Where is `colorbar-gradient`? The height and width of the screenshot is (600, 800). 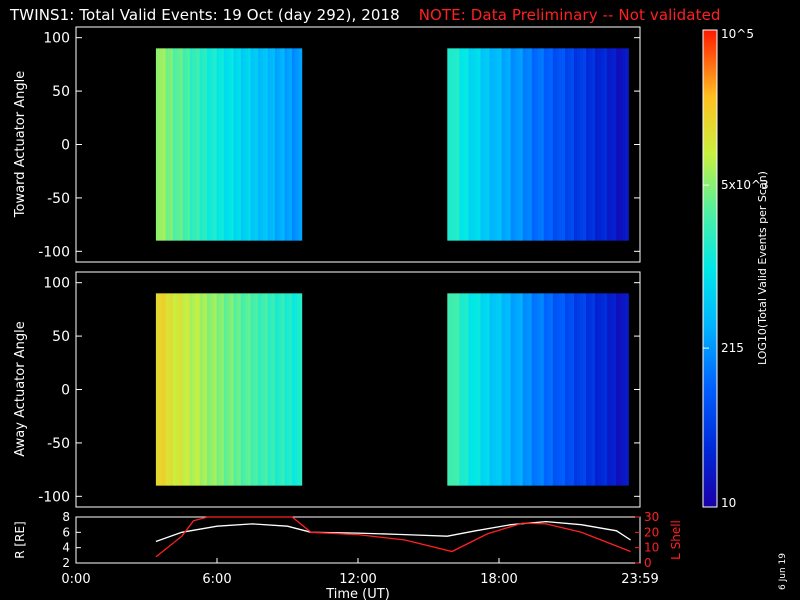 colorbar-gradient is located at coordinates (710, 268).